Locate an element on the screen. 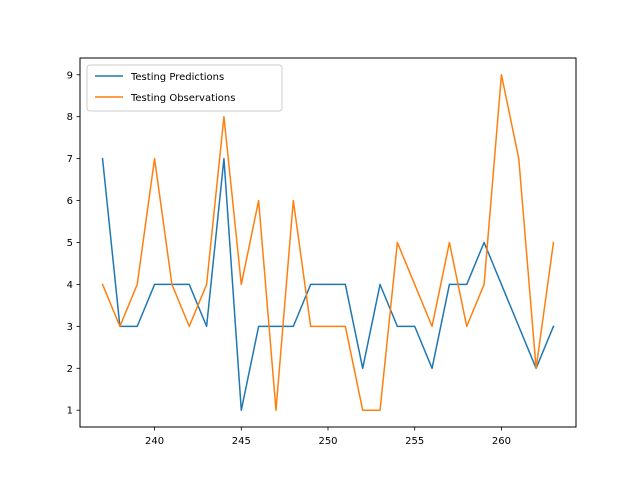 This screenshot has height=480, width=640. y-tick-label: 3 is located at coordinates (70, 327).